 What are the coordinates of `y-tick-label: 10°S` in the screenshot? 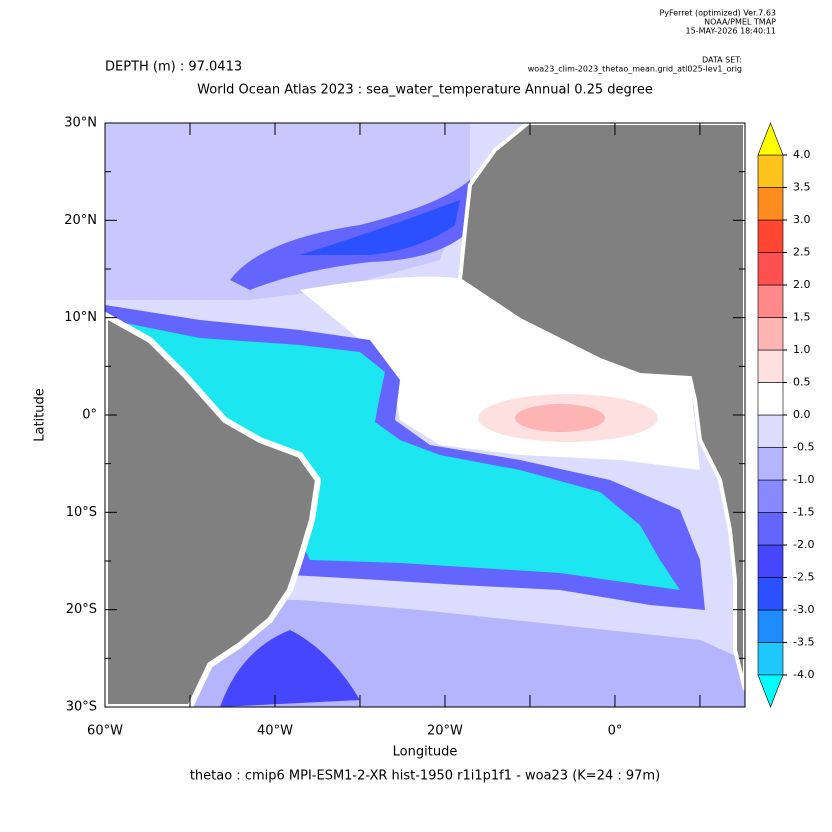 It's located at (81, 512).